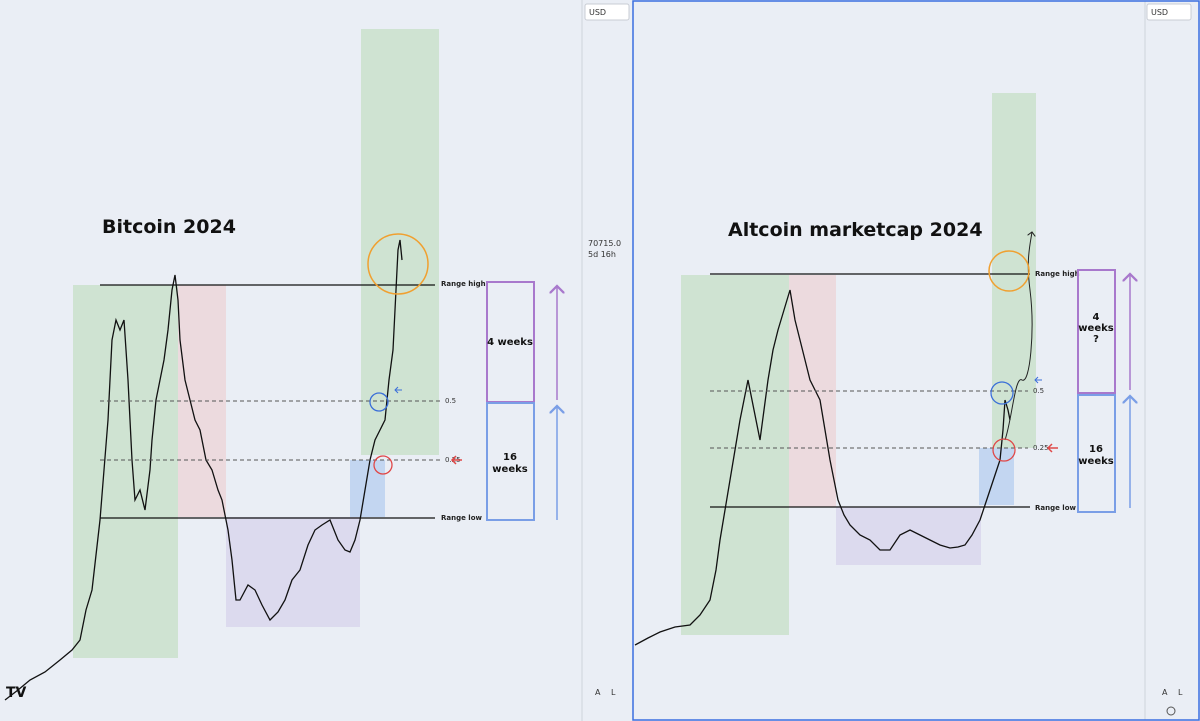 This screenshot has height=721, width=1200. I want to click on box-line: 4 weeks, so click(510, 342).